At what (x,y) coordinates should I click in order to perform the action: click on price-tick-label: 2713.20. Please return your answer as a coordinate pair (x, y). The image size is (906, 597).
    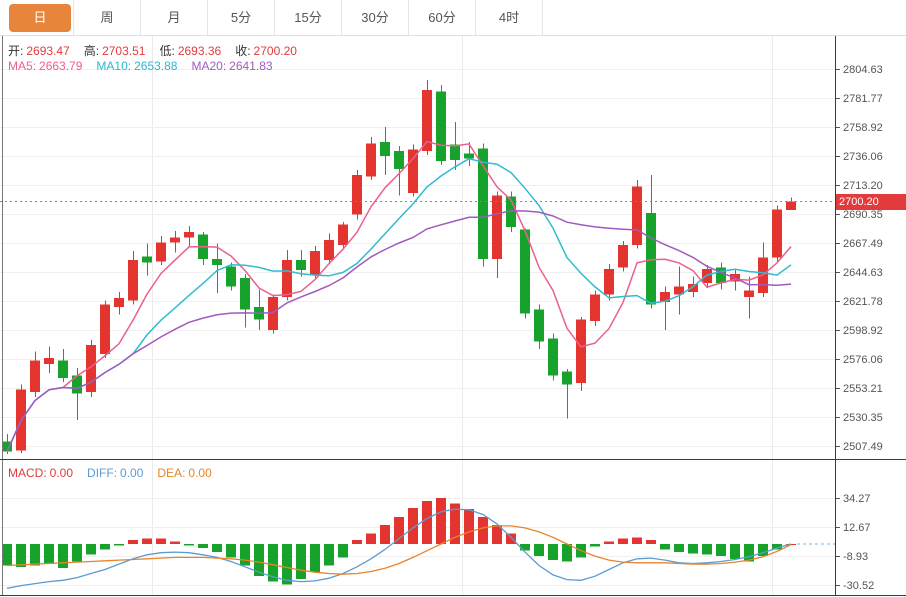
    Looking at the image, I should click on (863, 186).